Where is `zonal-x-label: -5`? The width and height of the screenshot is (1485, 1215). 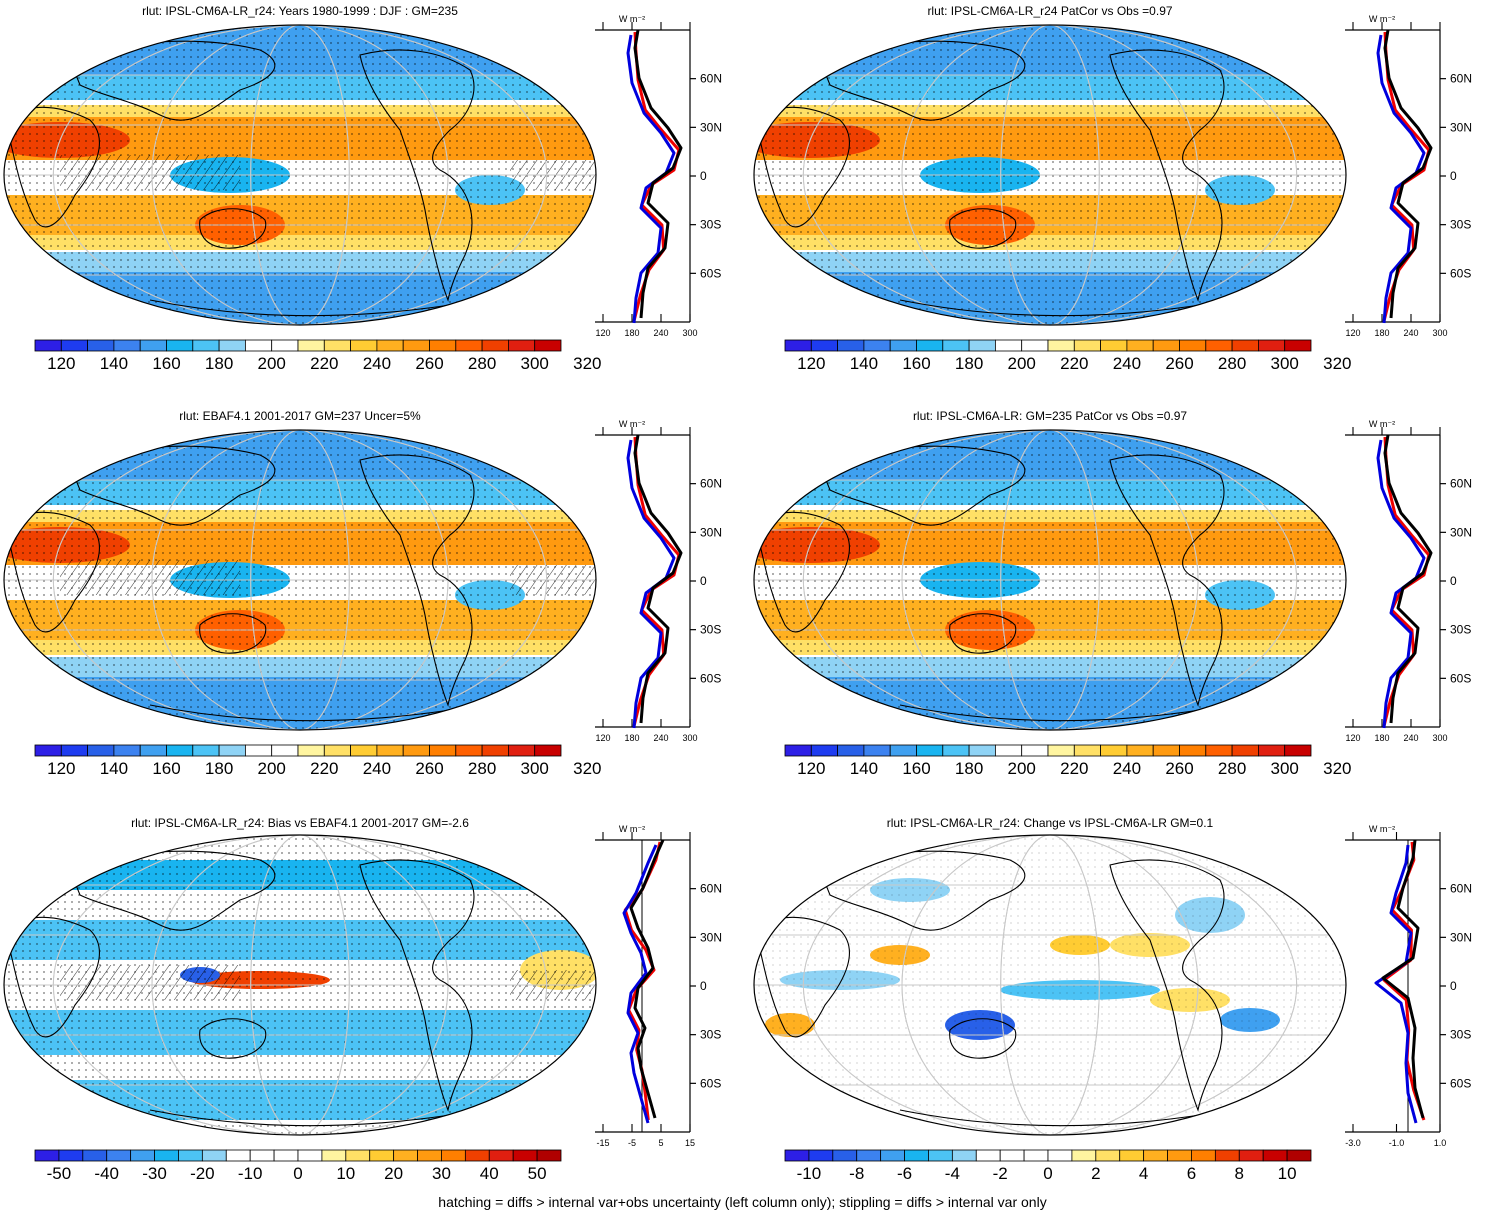 zonal-x-label: -5 is located at coordinates (632, 1143).